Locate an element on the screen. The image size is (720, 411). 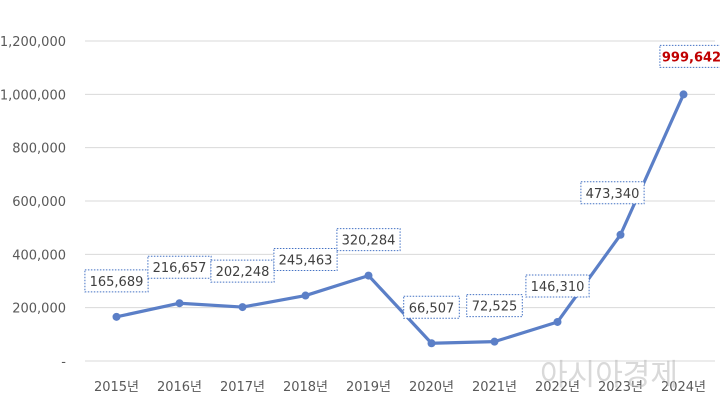
data-label: 216,657 is located at coordinates (179, 267).